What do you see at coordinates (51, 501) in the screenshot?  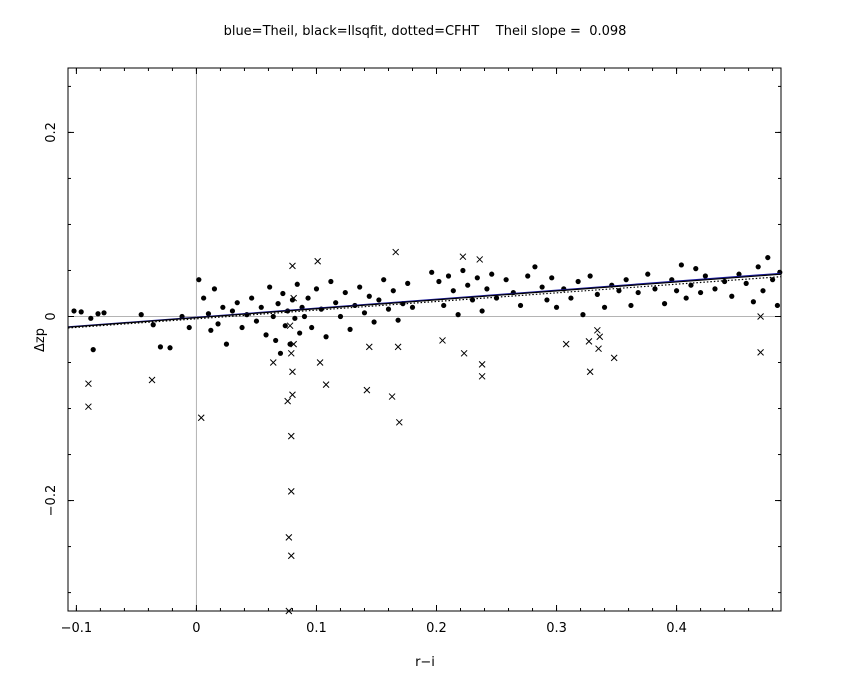 I see `y-tick-label: −0.2` at bounding box center [51, 501].